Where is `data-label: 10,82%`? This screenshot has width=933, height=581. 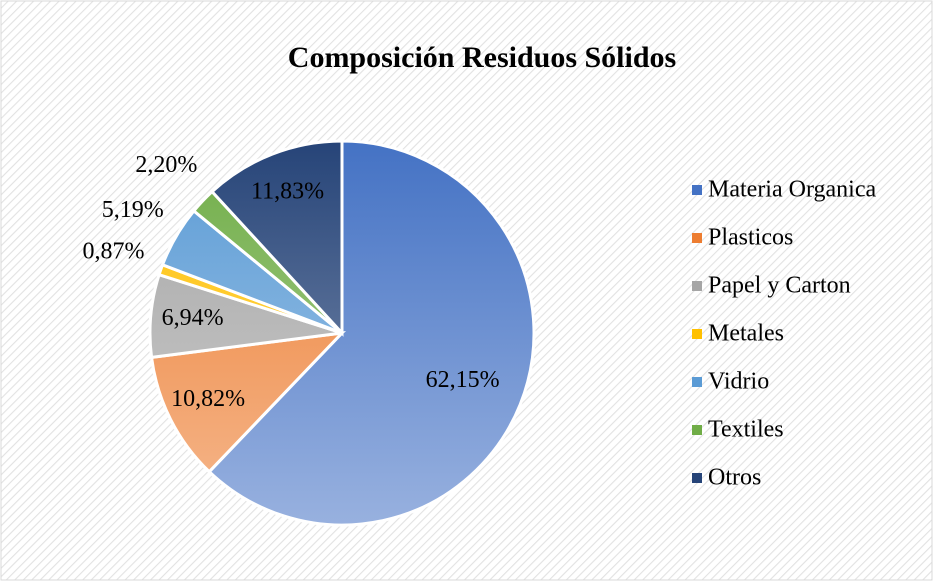
data-label: 10,82% is located at coordinates (208, 399).